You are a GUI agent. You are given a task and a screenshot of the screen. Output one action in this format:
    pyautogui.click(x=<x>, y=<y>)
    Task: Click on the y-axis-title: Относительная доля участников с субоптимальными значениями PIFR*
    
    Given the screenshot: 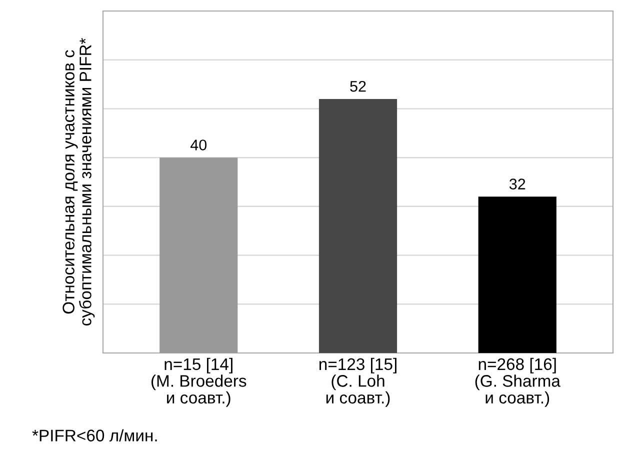 What is the action you would take?
    pyautogui.click(x=78, y=182)
    